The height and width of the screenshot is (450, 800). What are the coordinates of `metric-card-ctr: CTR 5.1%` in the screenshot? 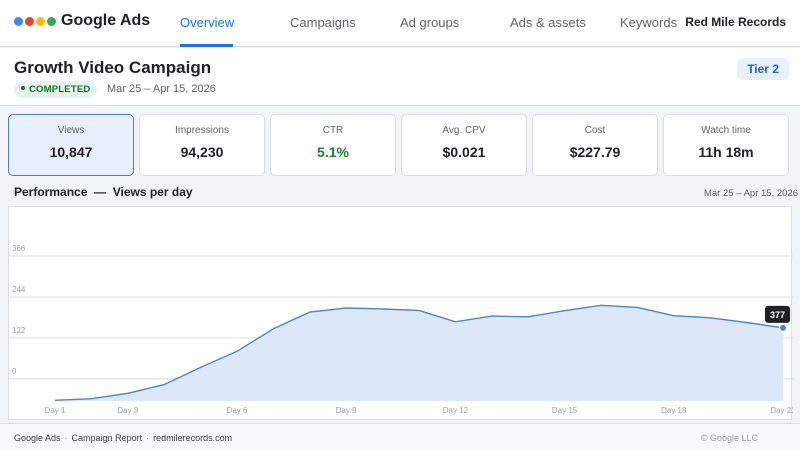 It's located at (333, 145).